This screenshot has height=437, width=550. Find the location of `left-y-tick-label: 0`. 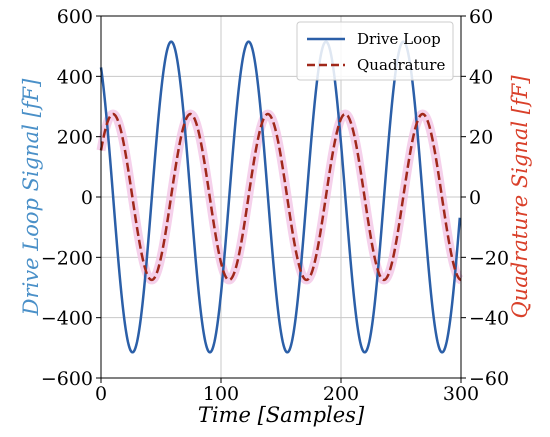

left-y-tick-label: 0 is located at coordinates (87, 198).